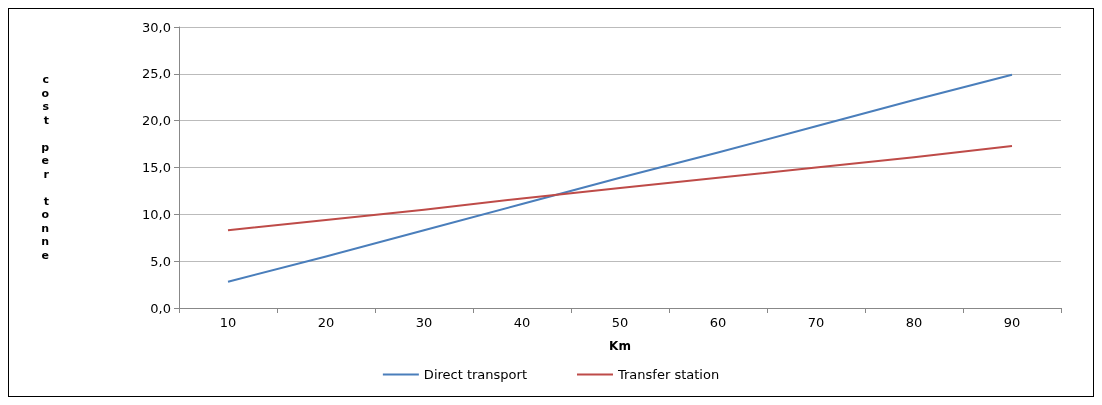  What do you see at coordinates (45, 167) in the screenshot?
I see `text: cost per tonne` at bounding box center [45, 167].